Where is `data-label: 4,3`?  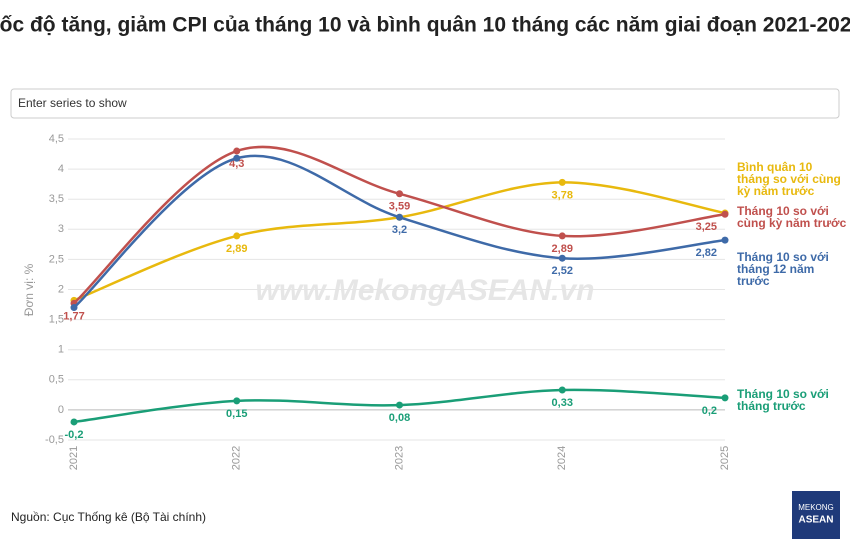
data-label: 4,3 is located at coordinates (236, 164).